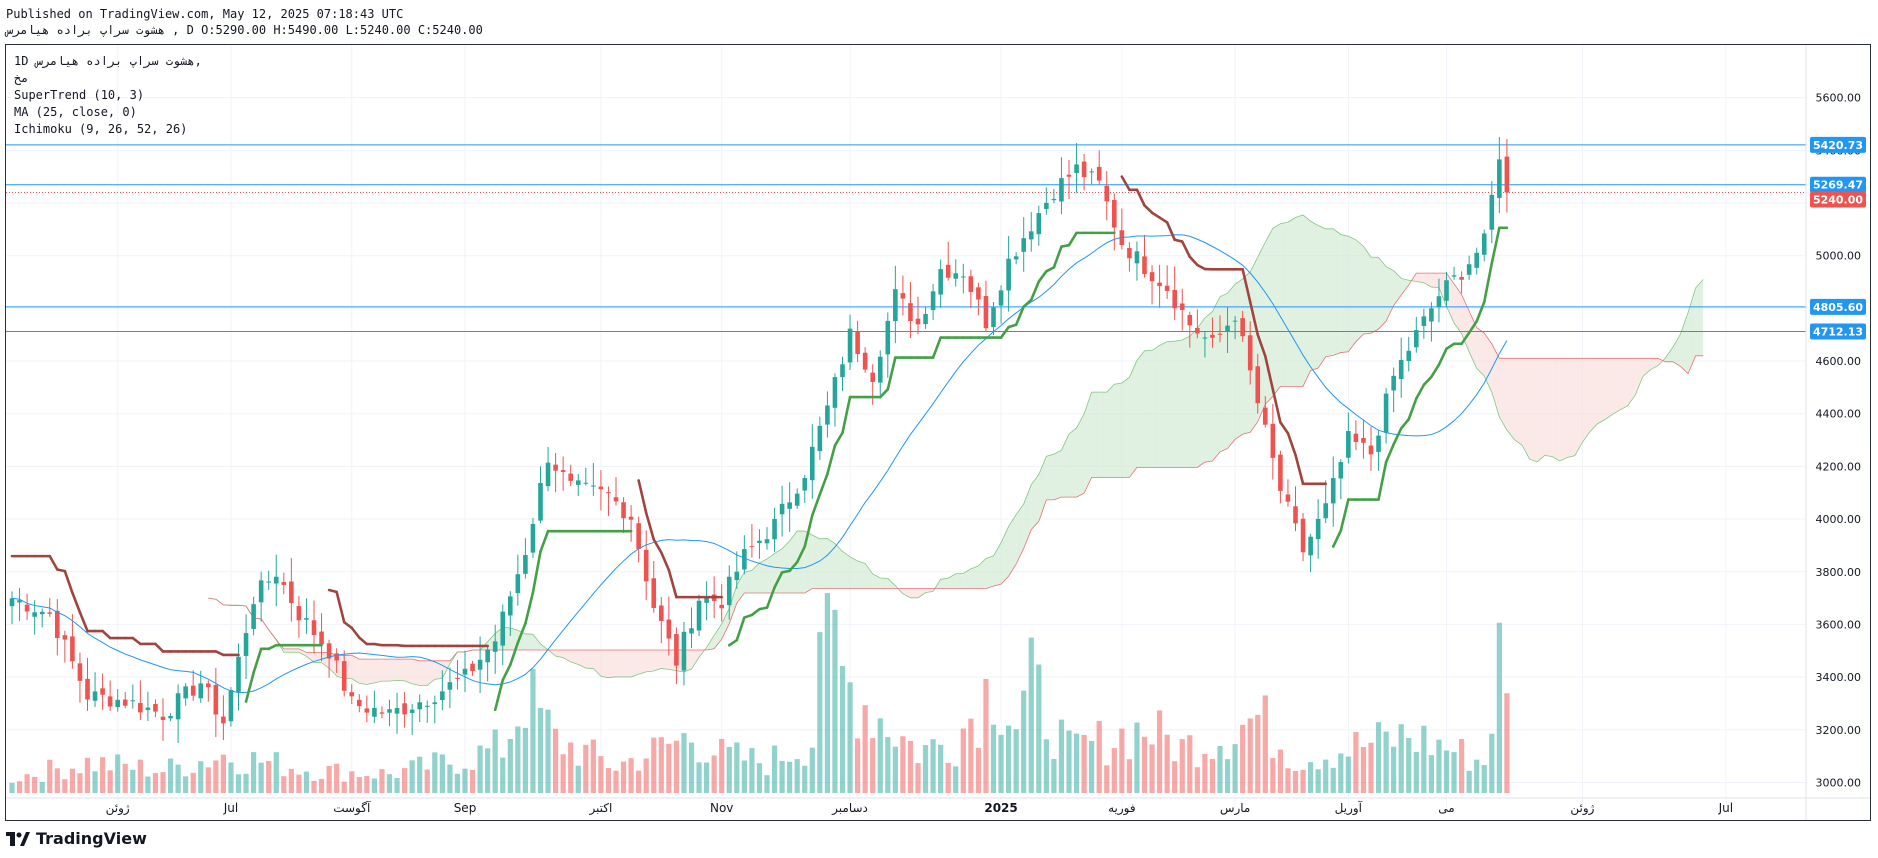 Image resolution: width=1878 pixels, height=858 pixels. Describe the element at coordinates (79, 95) in the screenshot. I see `legend-supertrend: SuperTrend (10, 3)` at that location.